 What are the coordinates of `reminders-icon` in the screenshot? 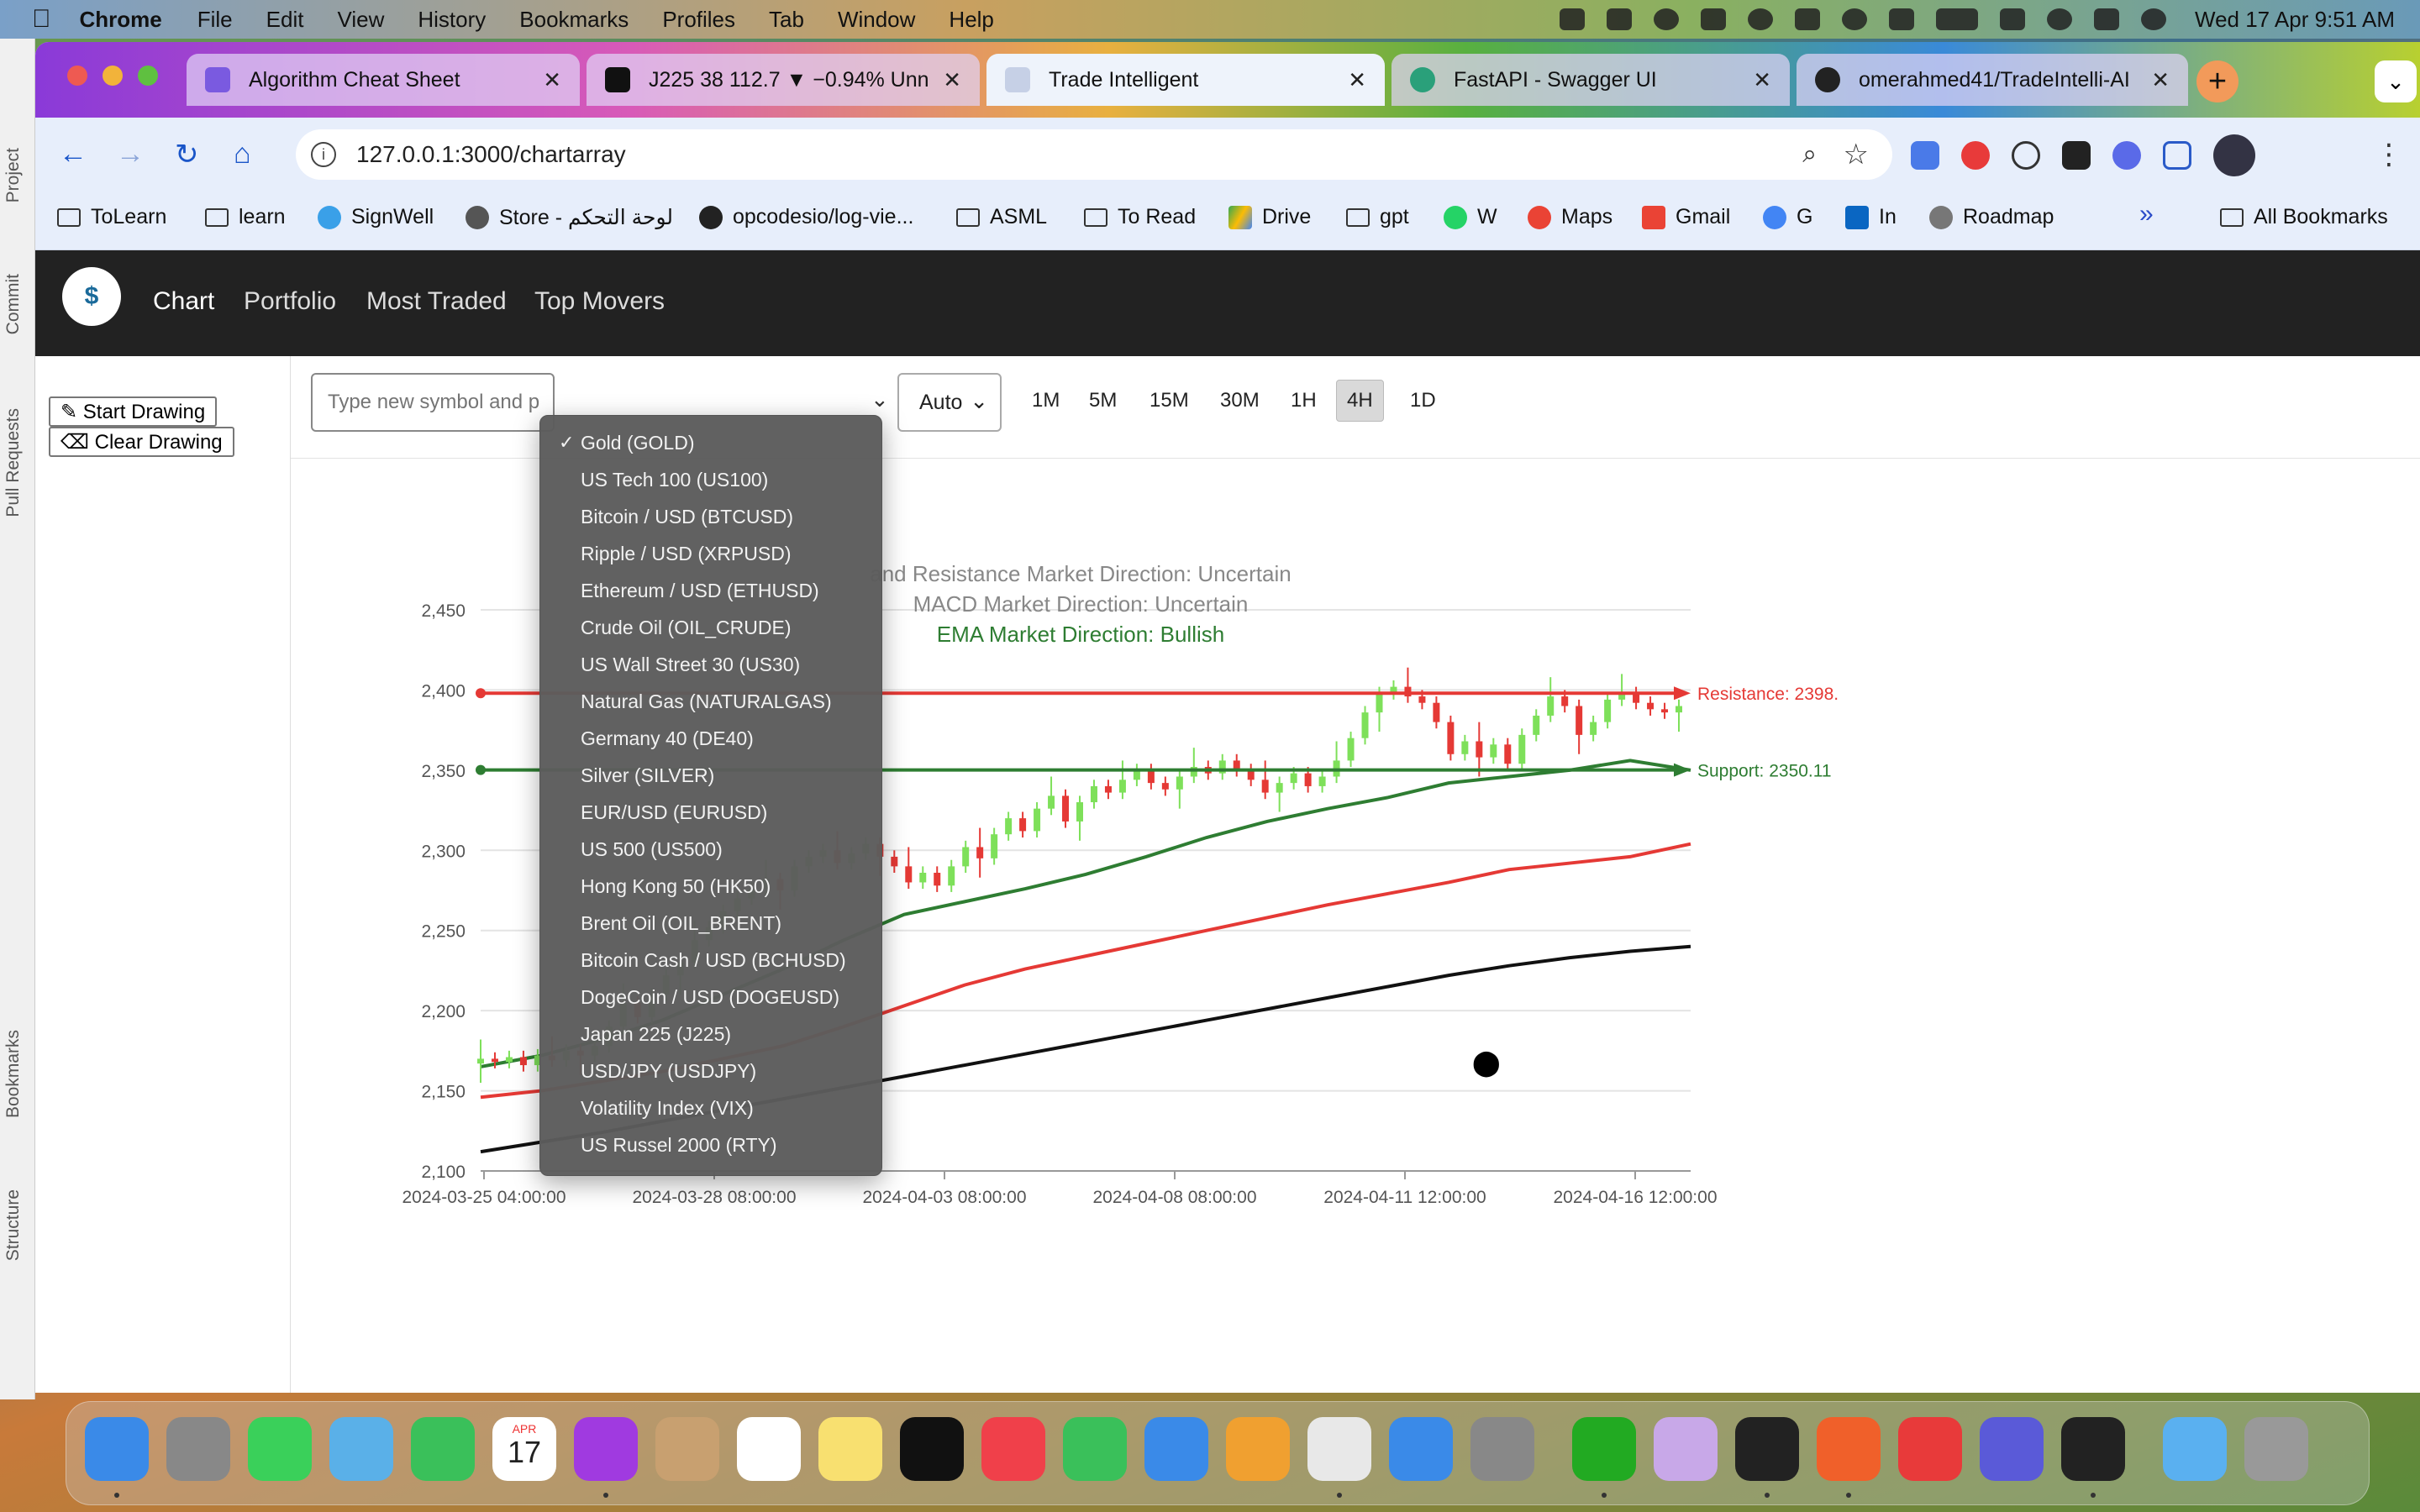 It's located at (769, 1449).